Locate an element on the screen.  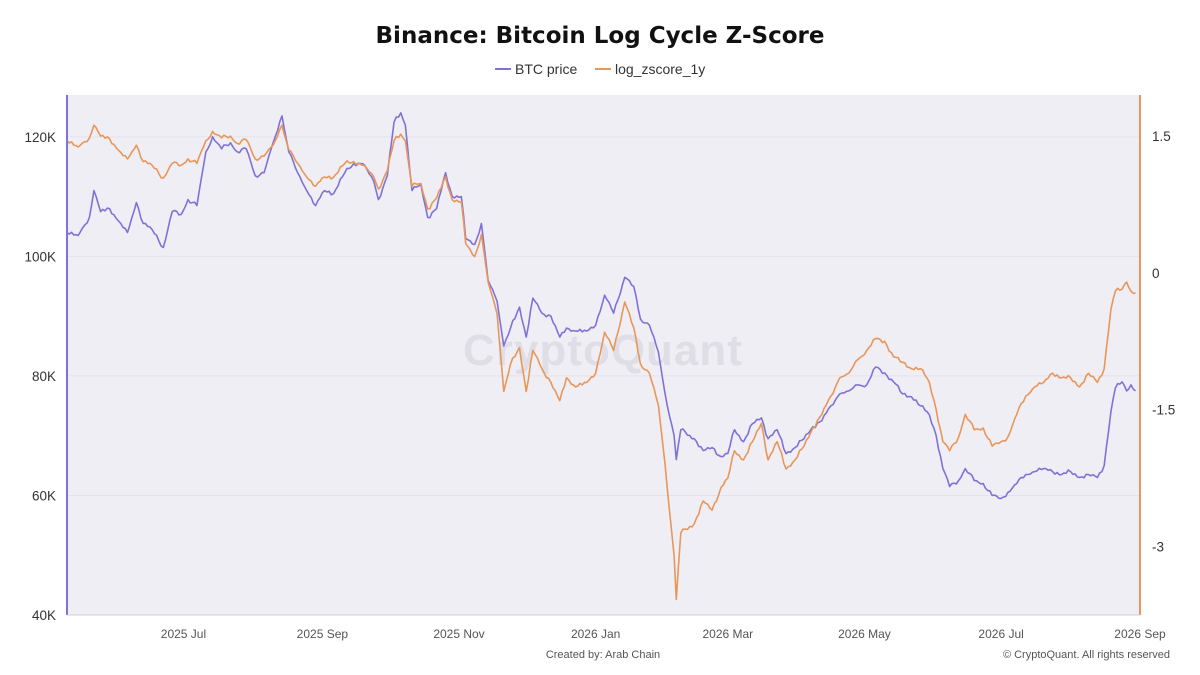
x-tick-label: 2025 Jul is located at coordinates (183, 634).